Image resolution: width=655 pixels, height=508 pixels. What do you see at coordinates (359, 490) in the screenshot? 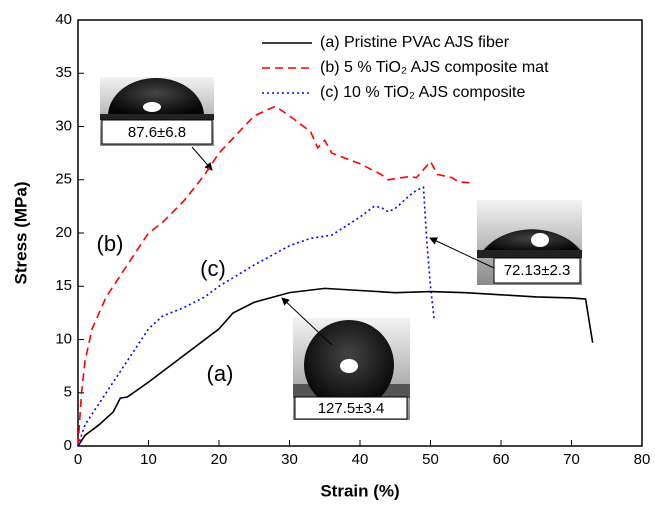
I see `x-axis-label: Strain (%)` at bounding box center [359, 490].